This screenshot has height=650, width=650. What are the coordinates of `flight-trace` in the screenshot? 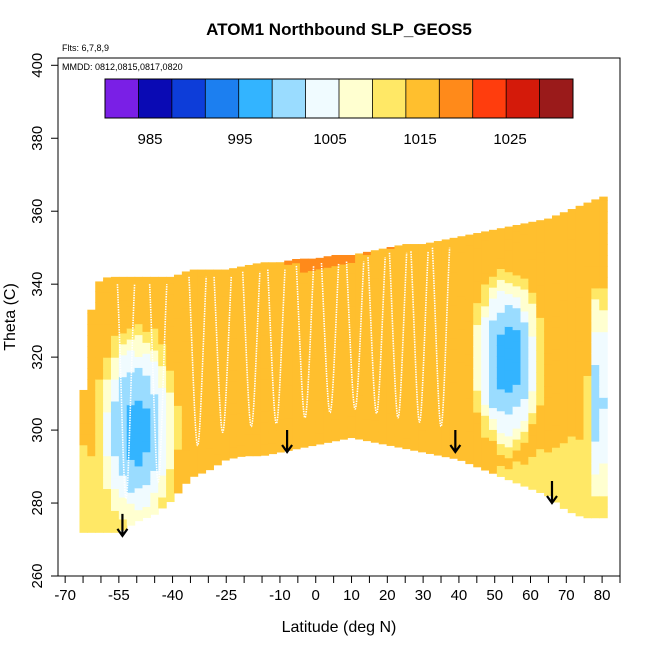 It's located at (355, 335).